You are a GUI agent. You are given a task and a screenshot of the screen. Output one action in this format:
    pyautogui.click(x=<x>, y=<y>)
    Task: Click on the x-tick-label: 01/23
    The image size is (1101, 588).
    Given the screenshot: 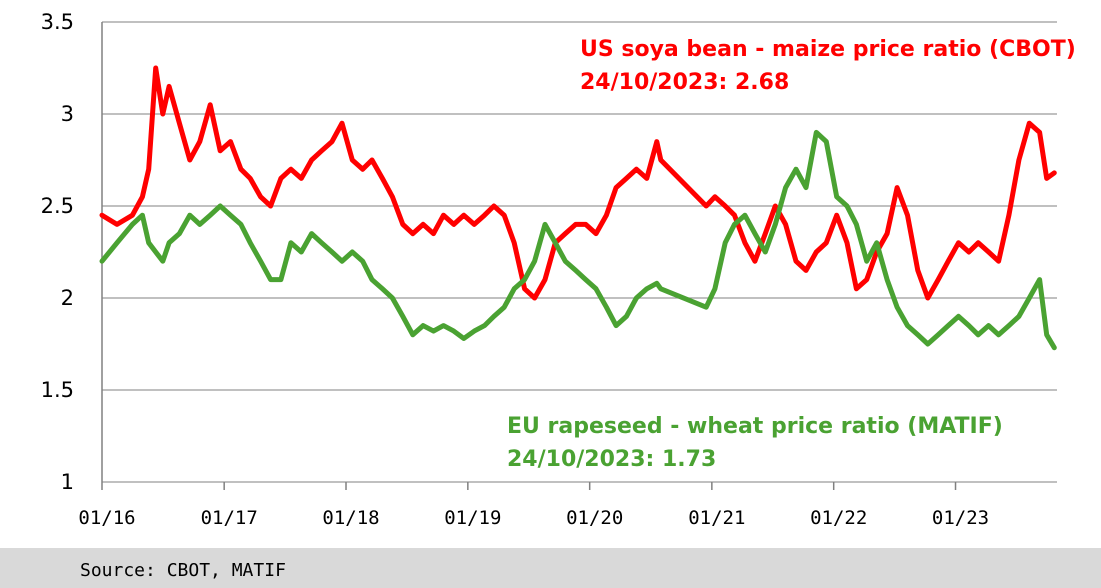 What is the action you would take?
    pyautogui.click(x=960, y=518)
    